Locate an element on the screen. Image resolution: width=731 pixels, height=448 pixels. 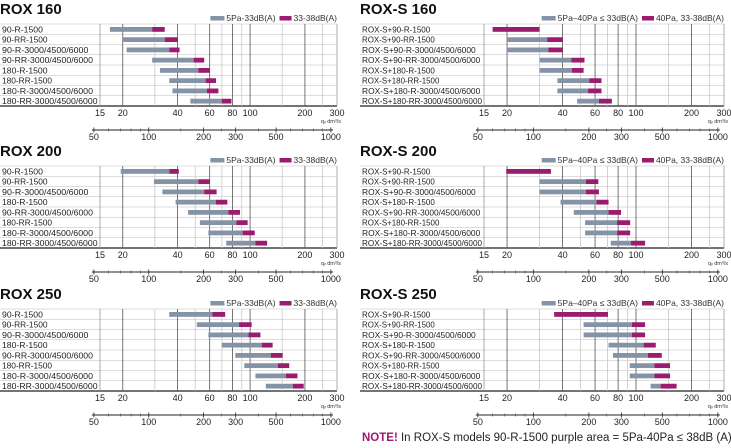
chart-title: ROX-S 200 is located at coordinates (398, 151).